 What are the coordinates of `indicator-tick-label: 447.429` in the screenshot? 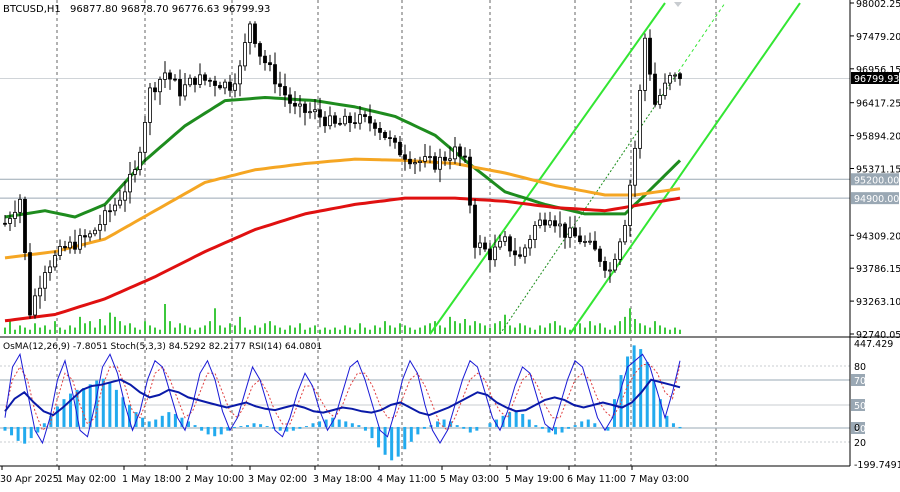 It's located at (873, 344).